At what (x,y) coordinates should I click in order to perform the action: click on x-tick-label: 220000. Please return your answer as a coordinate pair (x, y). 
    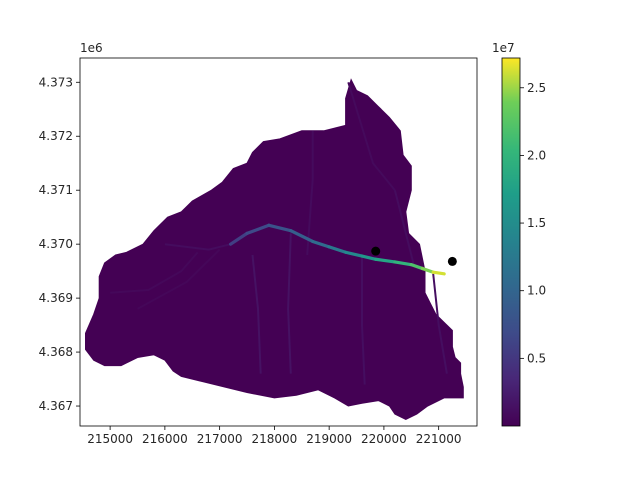
    Looking at the image, I should click on (384, 439).